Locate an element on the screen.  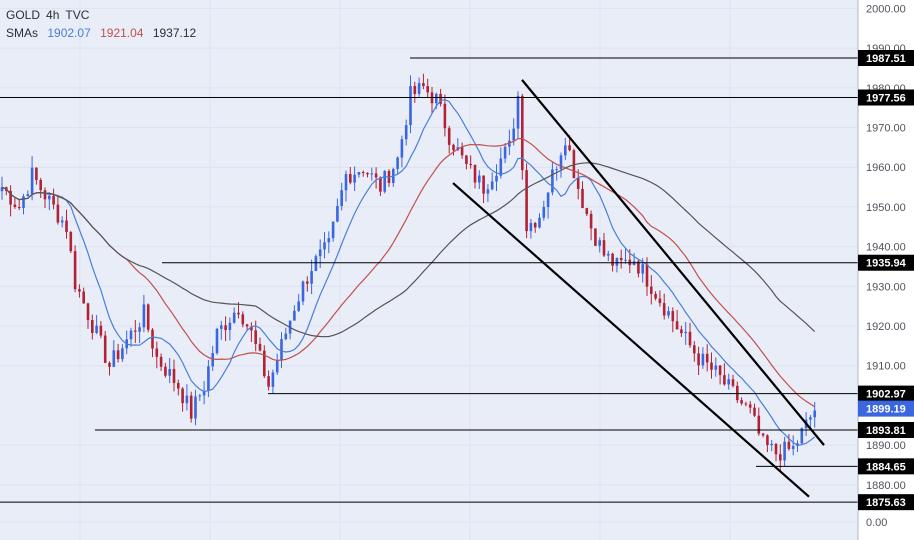
level-price-label: 1935.94 is located at coordinates (886, 264).